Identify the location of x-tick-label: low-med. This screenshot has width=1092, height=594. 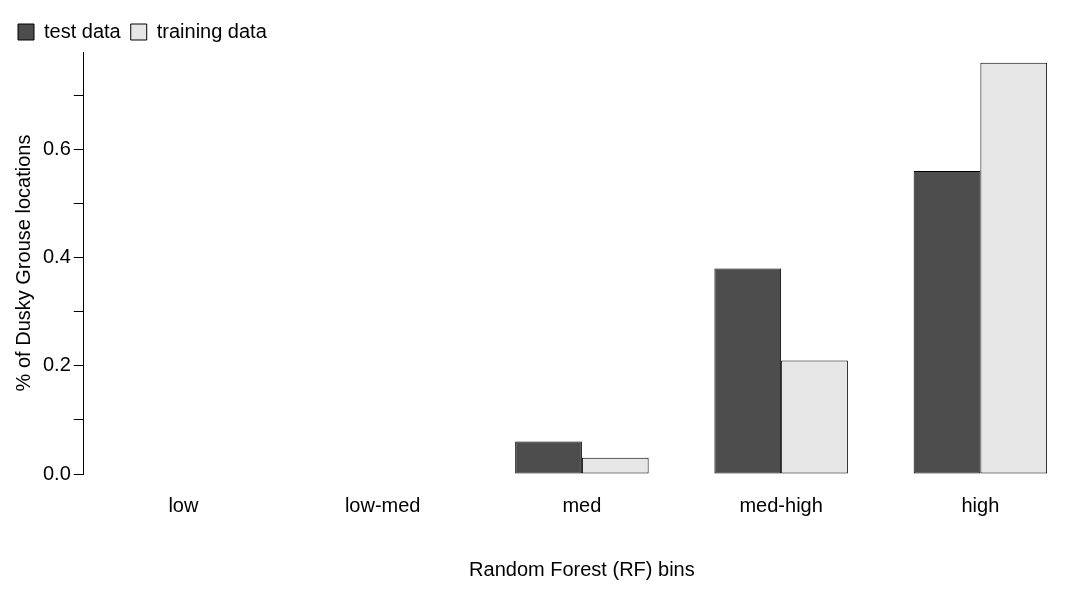
(382, 504).